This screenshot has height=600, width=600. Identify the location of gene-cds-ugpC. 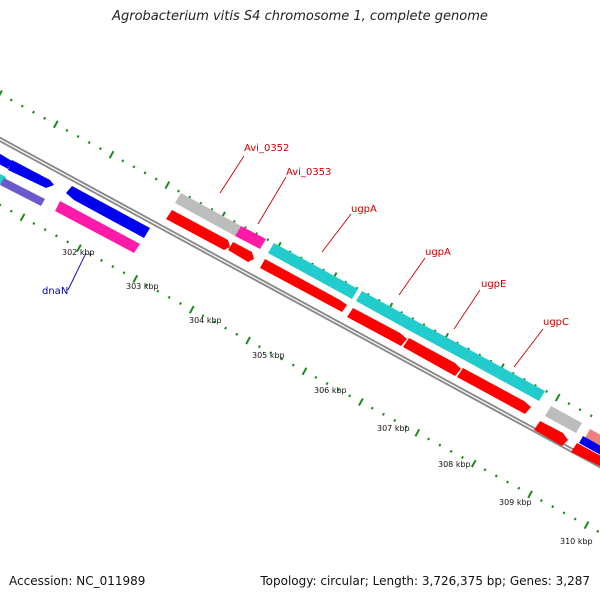
(494, 391).